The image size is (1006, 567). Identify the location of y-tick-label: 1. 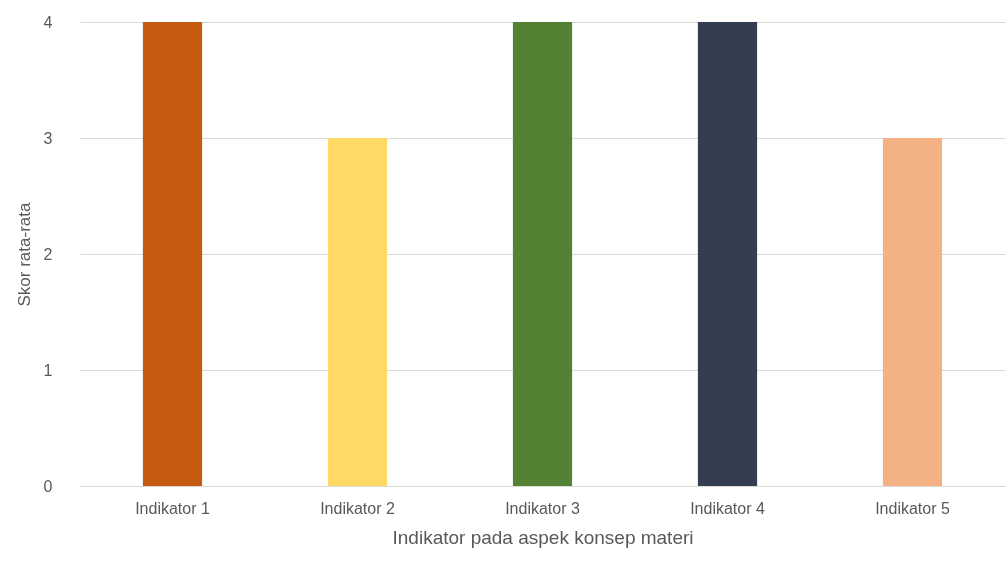
(48, 370).